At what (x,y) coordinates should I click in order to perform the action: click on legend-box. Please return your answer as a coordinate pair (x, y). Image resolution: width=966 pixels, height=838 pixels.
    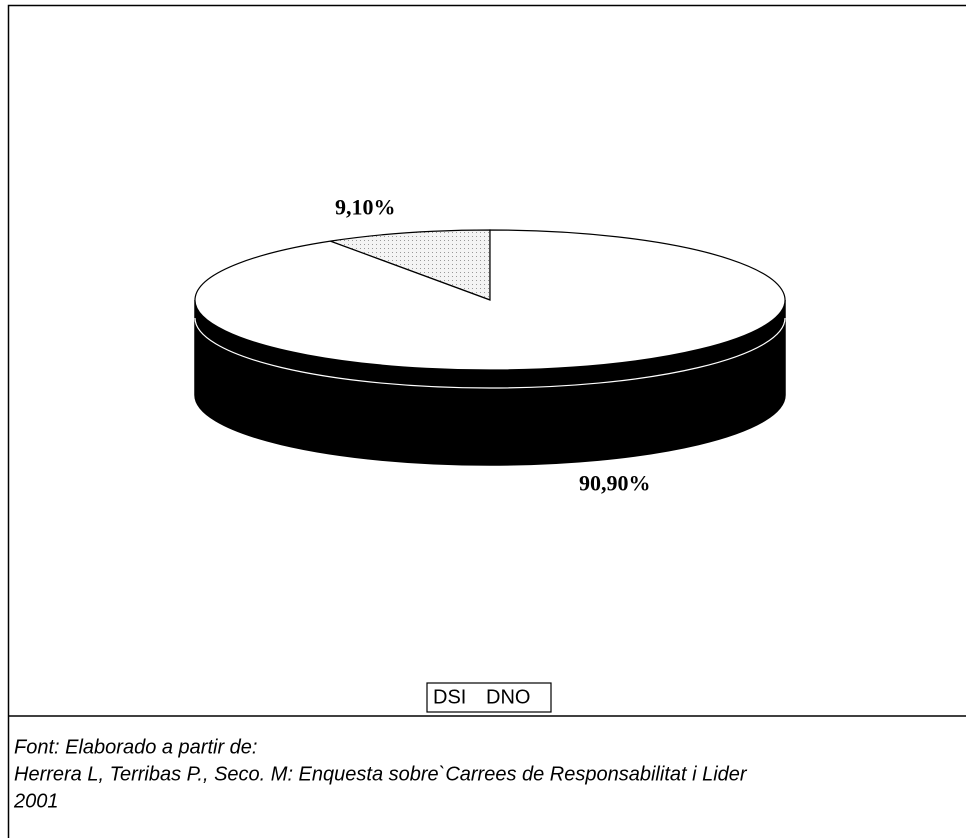
    Looking at the image, I should click on (489, 697).